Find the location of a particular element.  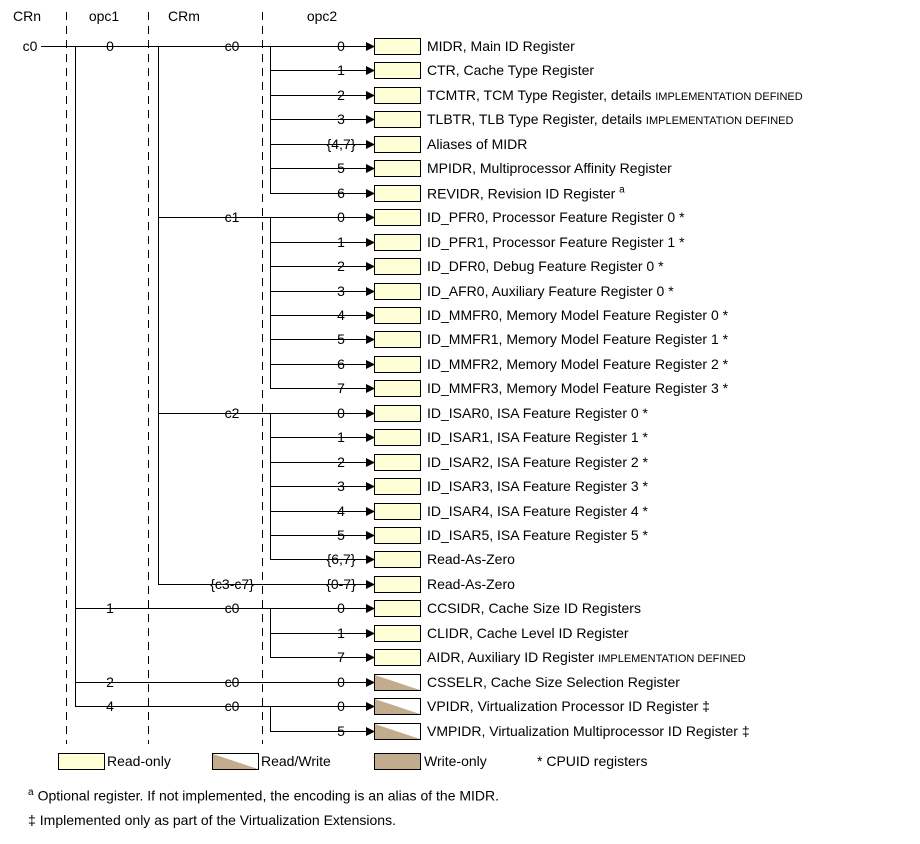

crm-value: c2 is located at coordinates (232, 413).